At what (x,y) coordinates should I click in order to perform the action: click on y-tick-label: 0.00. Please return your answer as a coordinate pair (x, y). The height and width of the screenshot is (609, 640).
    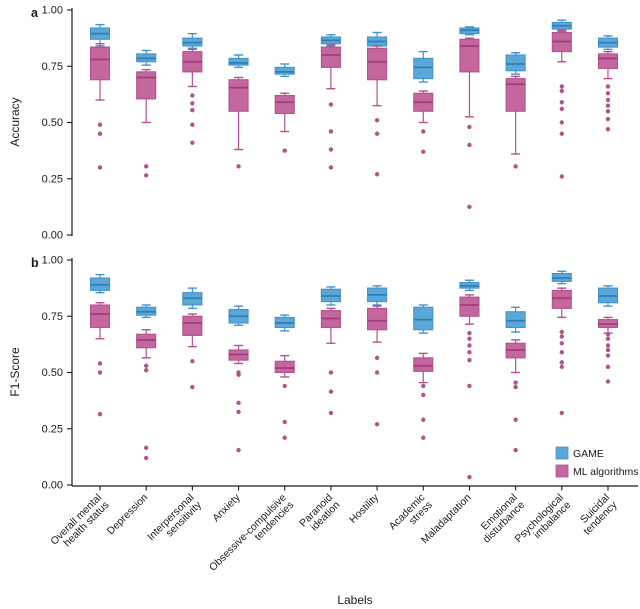
    Looking at the image, I should click on (52, 486).